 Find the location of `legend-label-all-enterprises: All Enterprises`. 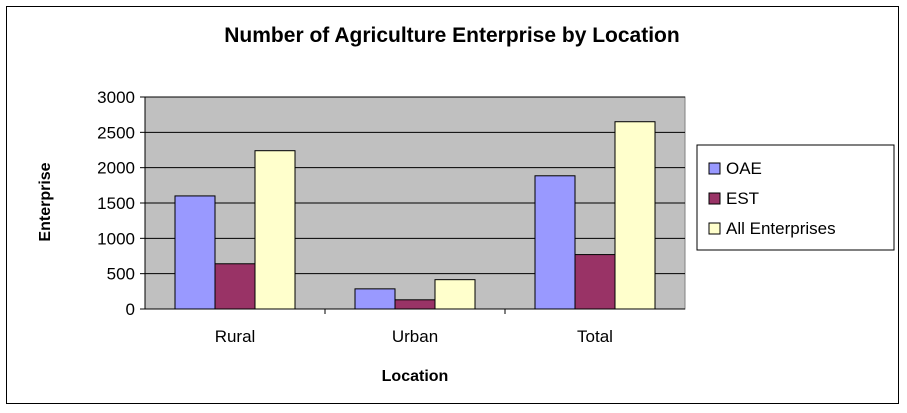

legend-label-all-enterprises: All Enterprises is located at coordinates (781, 228).